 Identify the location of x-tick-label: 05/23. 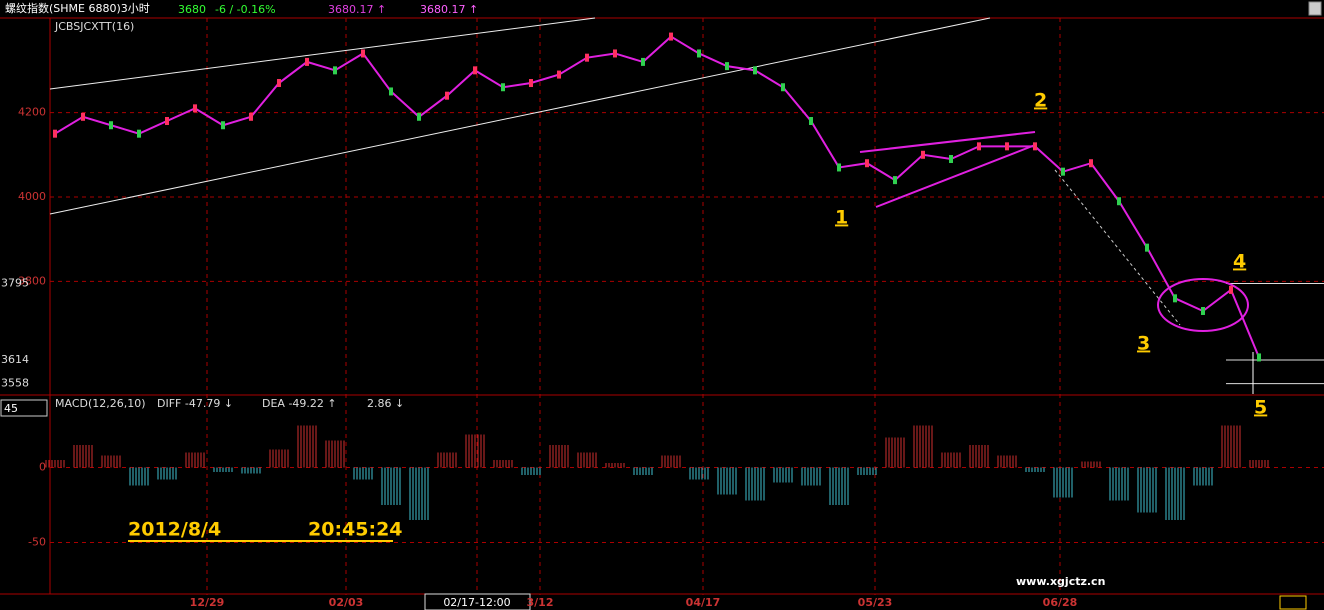
(875, 602).